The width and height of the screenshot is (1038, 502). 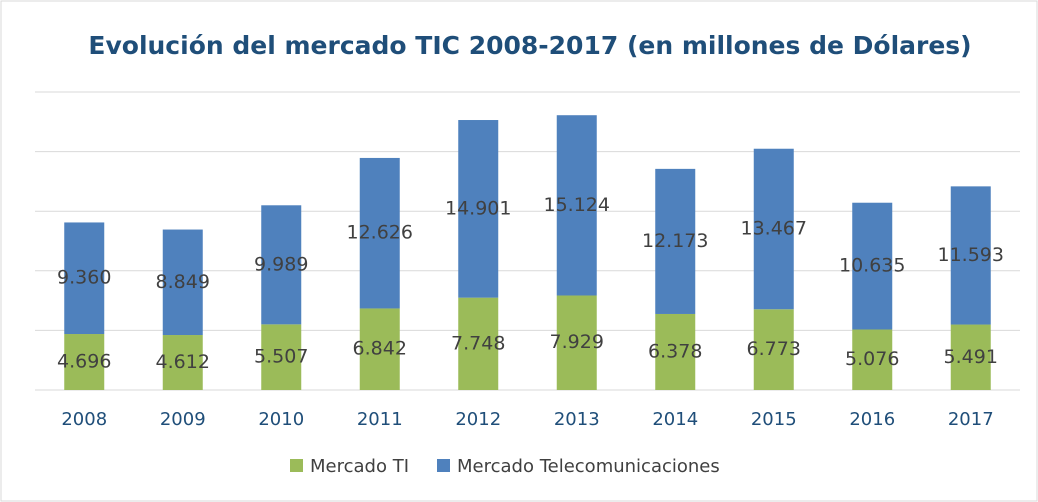 I want to click on data-label: 5.076, so click(x=872, y=359).